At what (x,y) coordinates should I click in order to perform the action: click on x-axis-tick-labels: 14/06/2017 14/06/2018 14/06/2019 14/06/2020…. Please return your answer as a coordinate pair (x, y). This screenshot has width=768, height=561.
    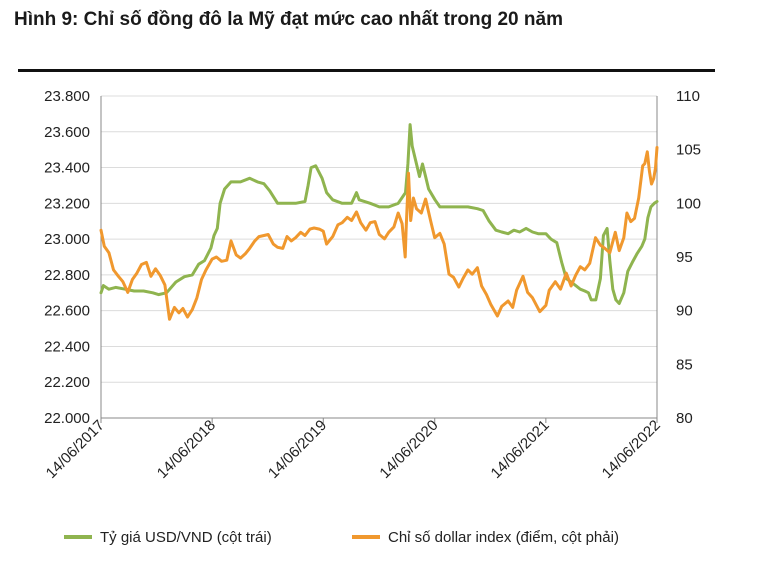
    Looking at the image, I should click on (353, 449).